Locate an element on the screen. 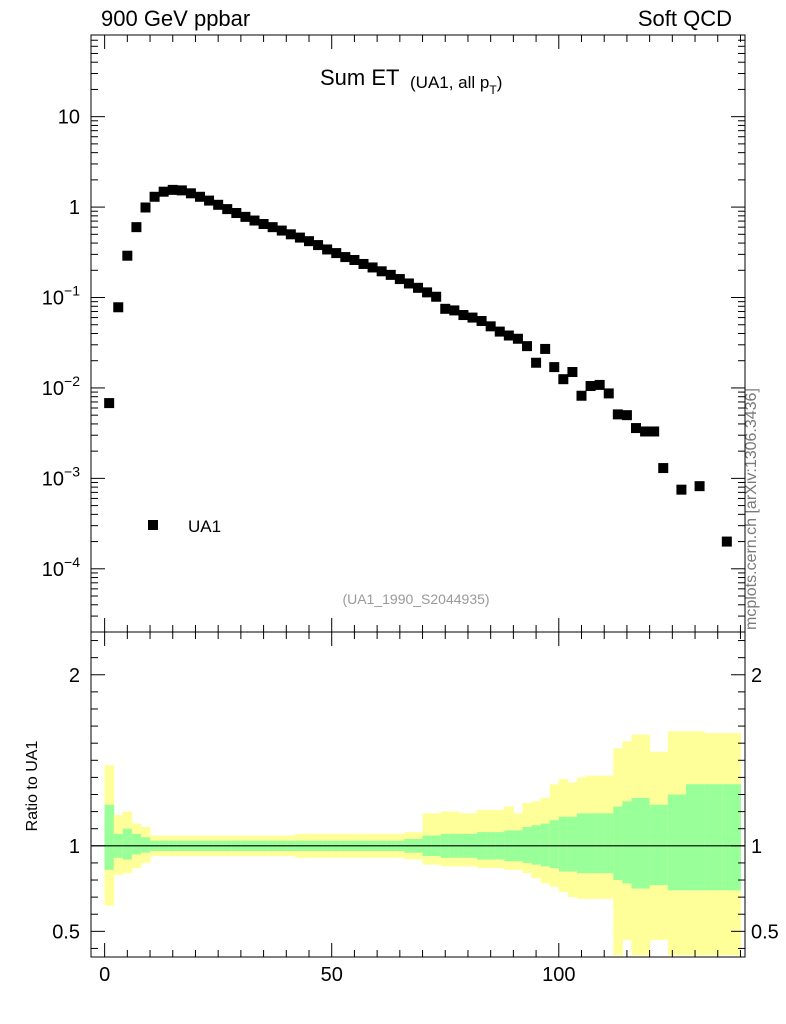 This screenshot has width=786, height=1024. ratio-y-tick-label-right: 2 is located at coordinates (756, 676).